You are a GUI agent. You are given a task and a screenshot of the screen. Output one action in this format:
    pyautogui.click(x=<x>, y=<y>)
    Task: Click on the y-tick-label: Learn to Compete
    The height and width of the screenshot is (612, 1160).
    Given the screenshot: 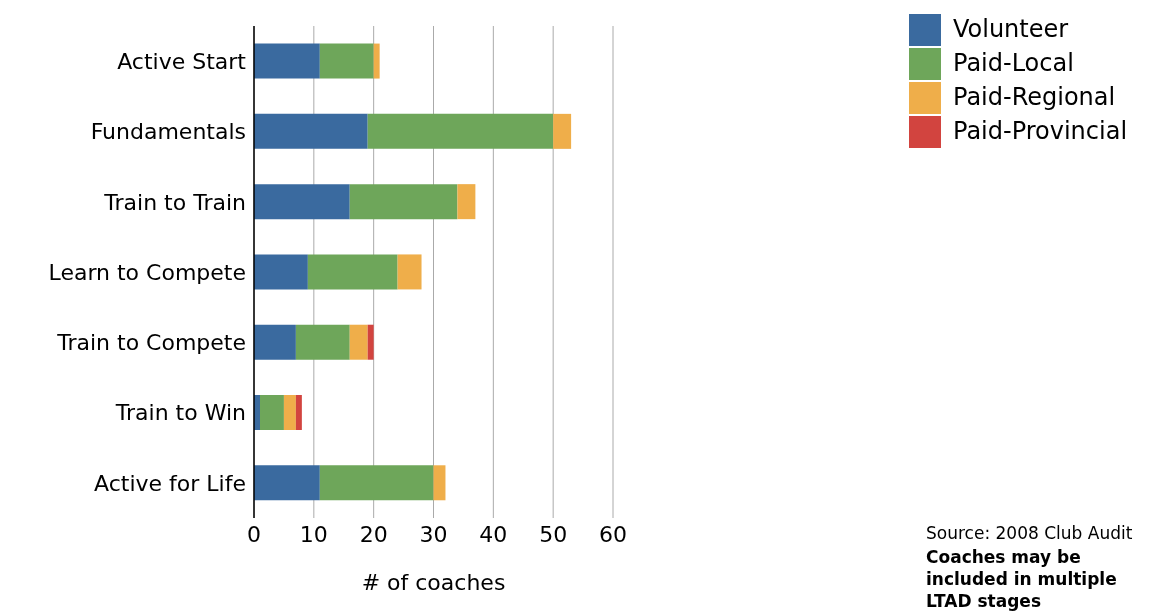 What is the action you would take?
    pyautogui.click(x=147, y=272)
    